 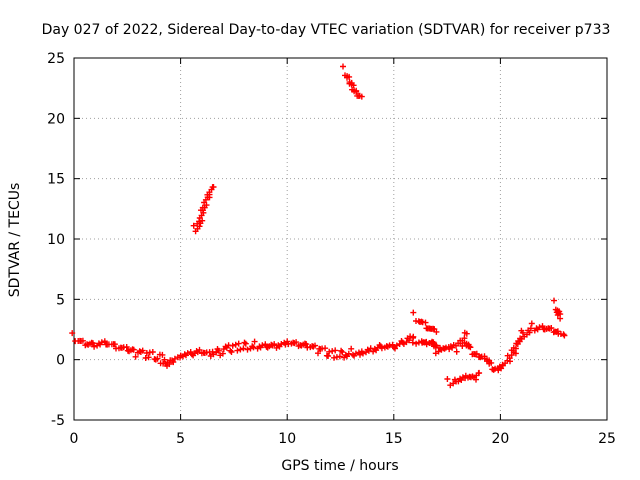 What do you see at coordinates (394, 439) in the screenshot?
I see `x-tick-label: 15` at bounding box center [394, 439].